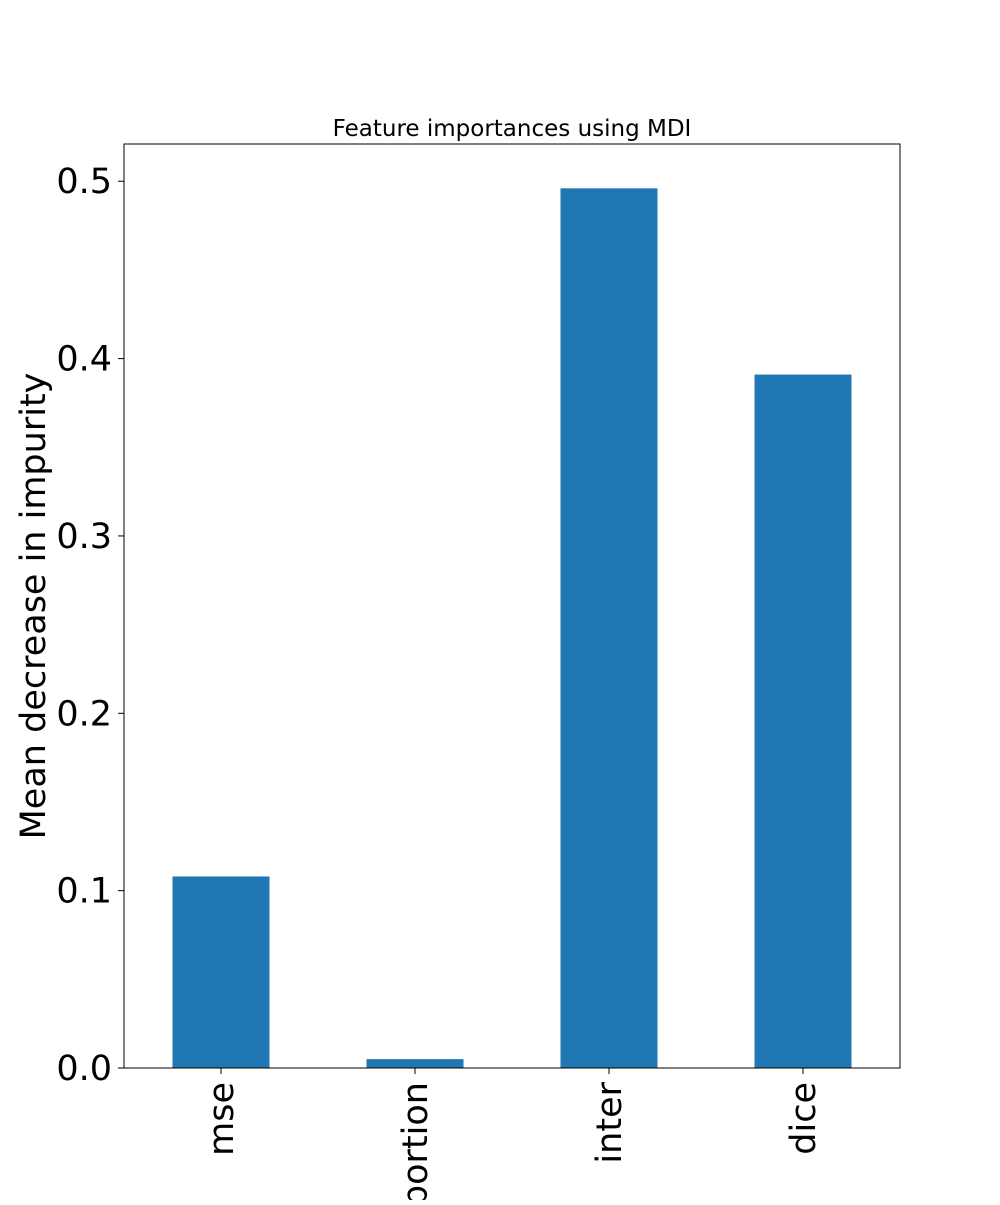 This screenshot has height=1205, width=1000. Describe the element at coordinates (513, 1136) in the screenshot. I see `x-ticks-group: mse proportion inter dice` at that location.